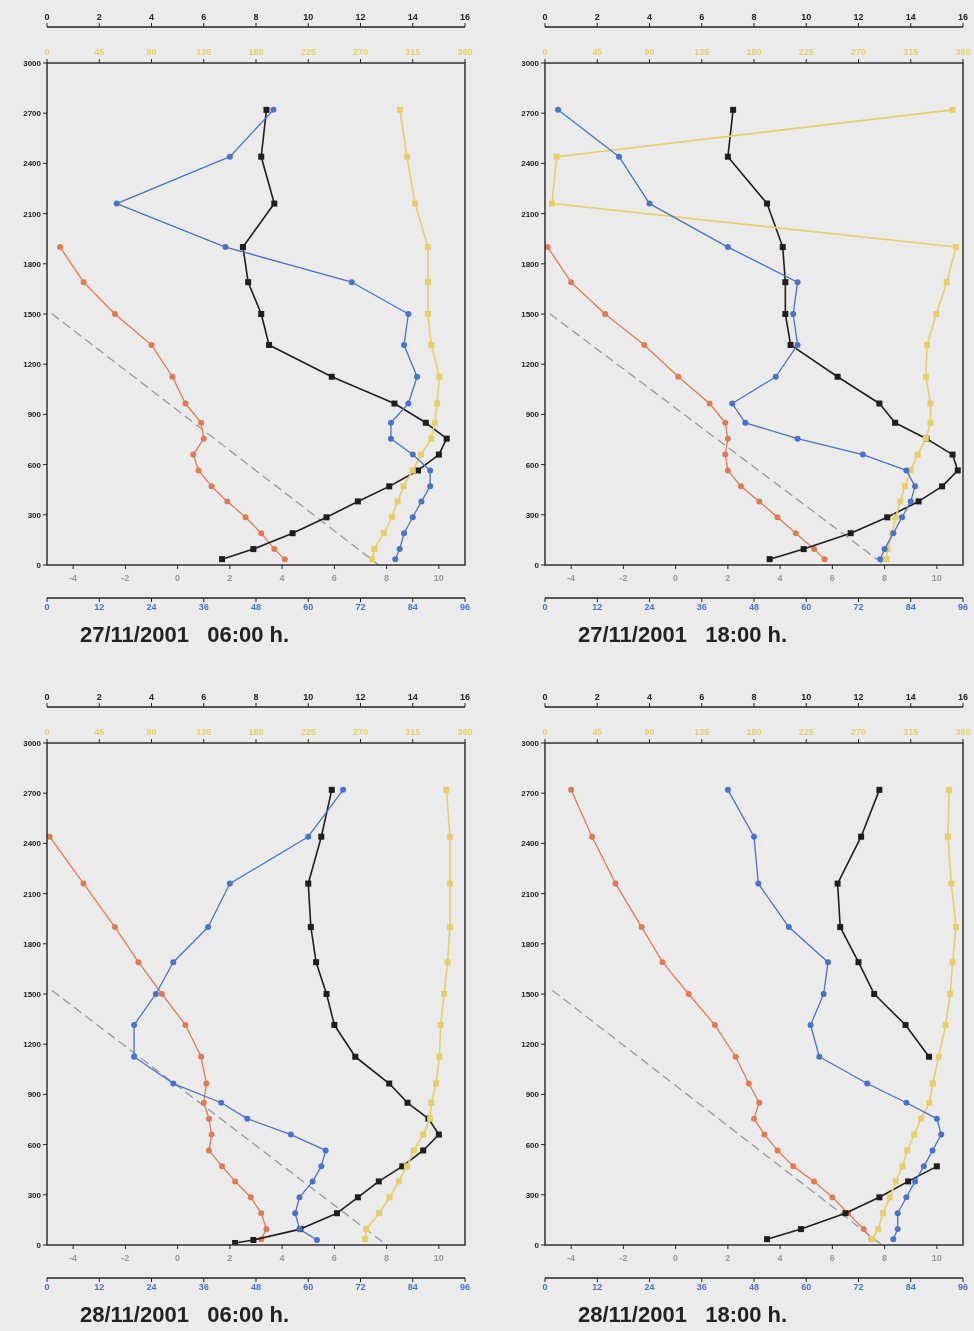 The width and height of the screenshot is (974, 1331). Describe the element at coordinates (806, 1287) in the screenshot. I see `x-tick-label: 60` at that location.